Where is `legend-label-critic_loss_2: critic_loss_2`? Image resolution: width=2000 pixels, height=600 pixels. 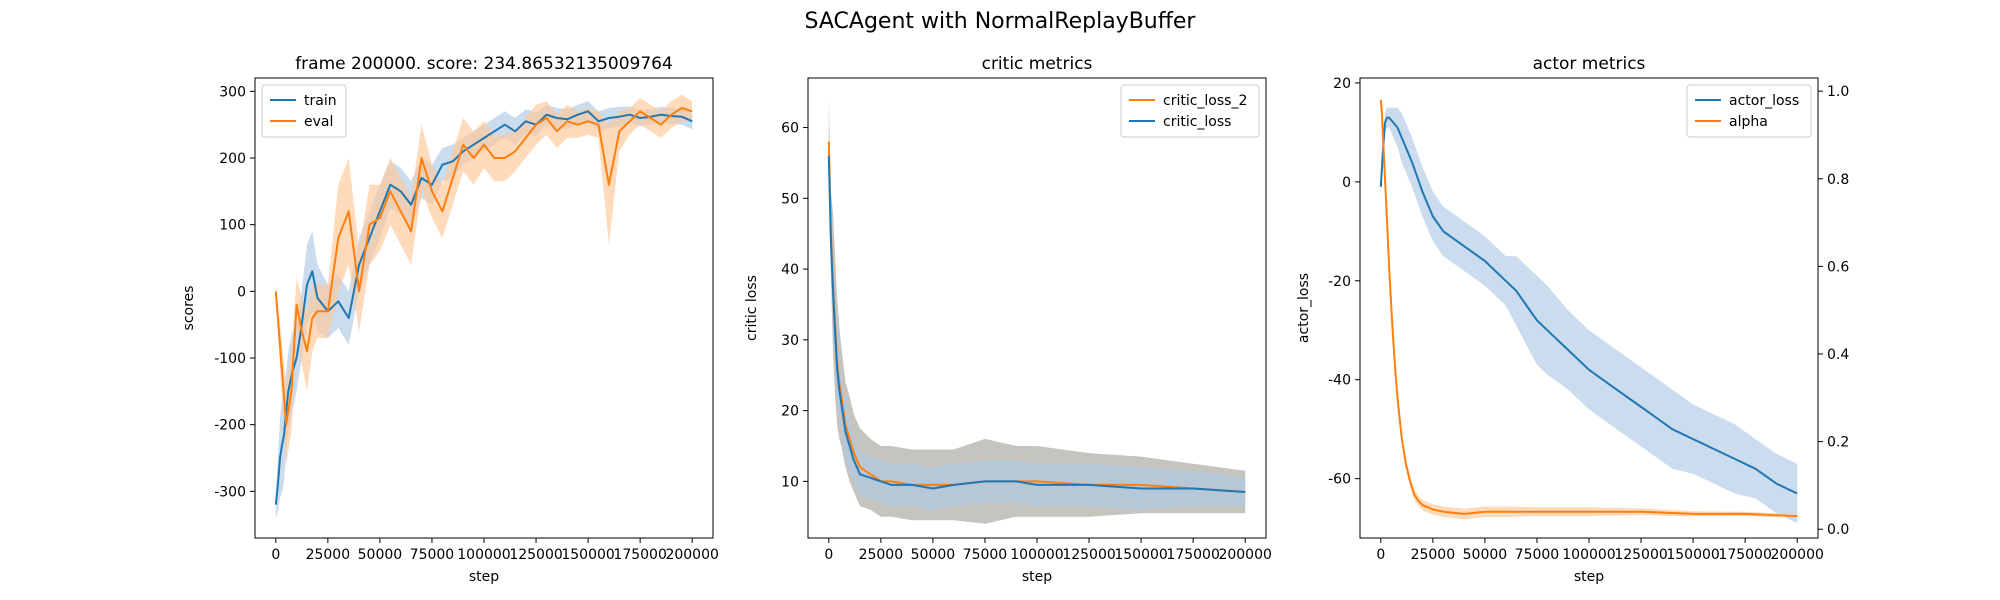
legend-label-critic_loss_2: critic_loss_2 is located at coordinates (1205, 101).